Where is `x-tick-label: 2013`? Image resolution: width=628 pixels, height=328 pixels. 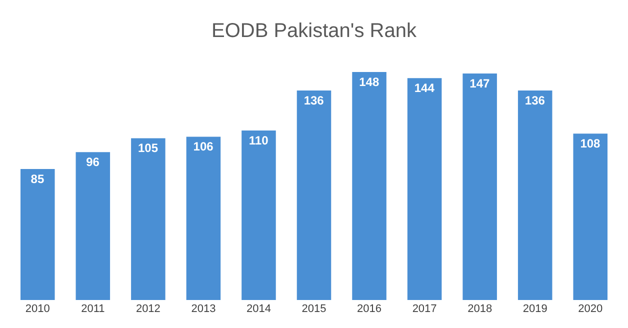 x-tick-label: 2013 is located at coordinates (203, 309).